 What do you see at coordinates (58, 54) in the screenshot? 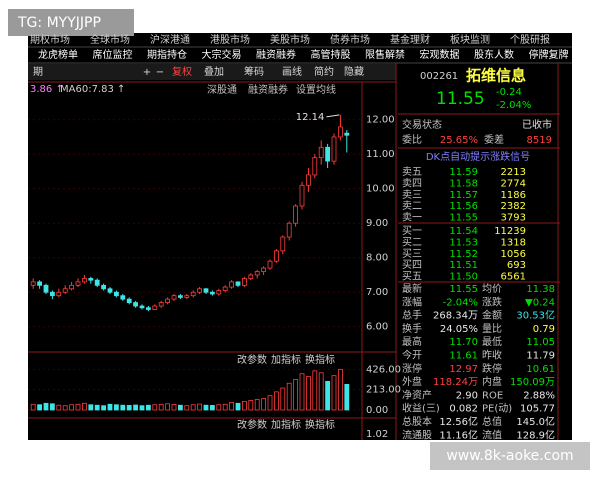
I see `menu-item: 龙虎榜单` at bounding box center [58, 54].